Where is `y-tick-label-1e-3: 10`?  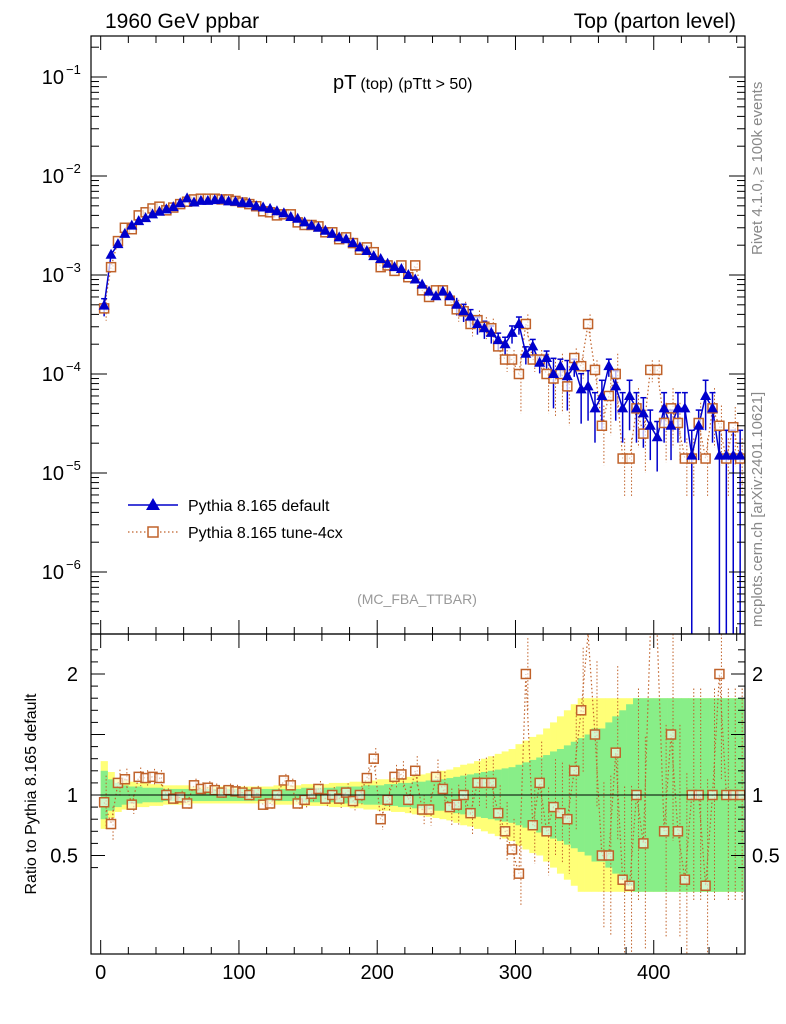 y-tick-label-1e-3: 10 is located at coordinates (53, 276).